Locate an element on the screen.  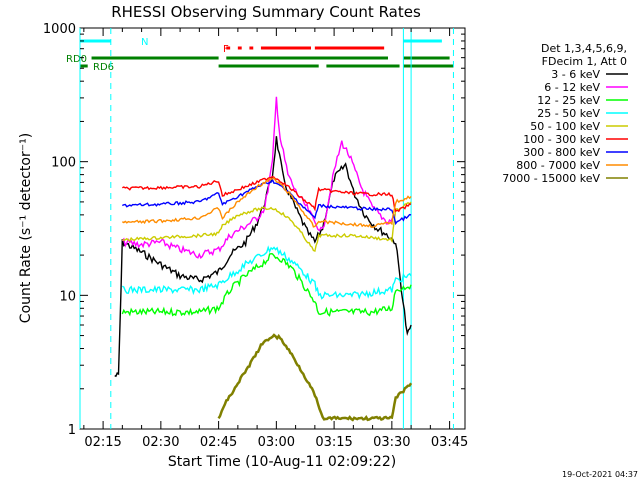
flag-label-rd0: RD0 is located at coordinates (76, 59).